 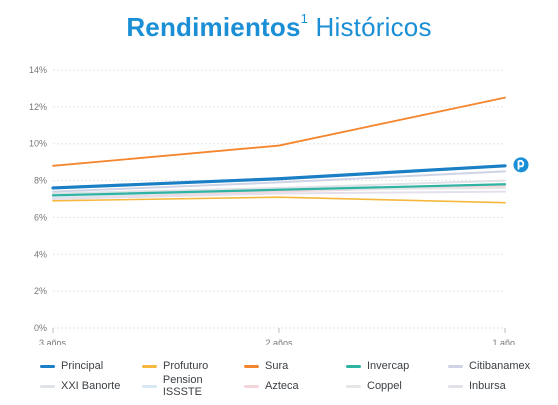 I want to click on series-line-principal, so click(x=279, y=177).